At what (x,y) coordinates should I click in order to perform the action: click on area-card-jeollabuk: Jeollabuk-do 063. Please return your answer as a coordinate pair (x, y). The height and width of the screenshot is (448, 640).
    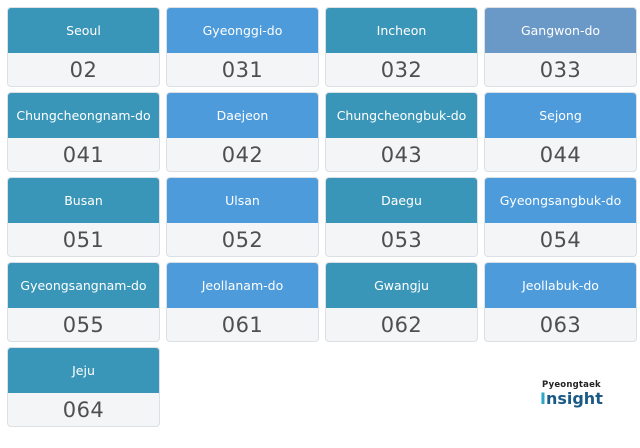
    Looking at the image, I should click on (560, 302).